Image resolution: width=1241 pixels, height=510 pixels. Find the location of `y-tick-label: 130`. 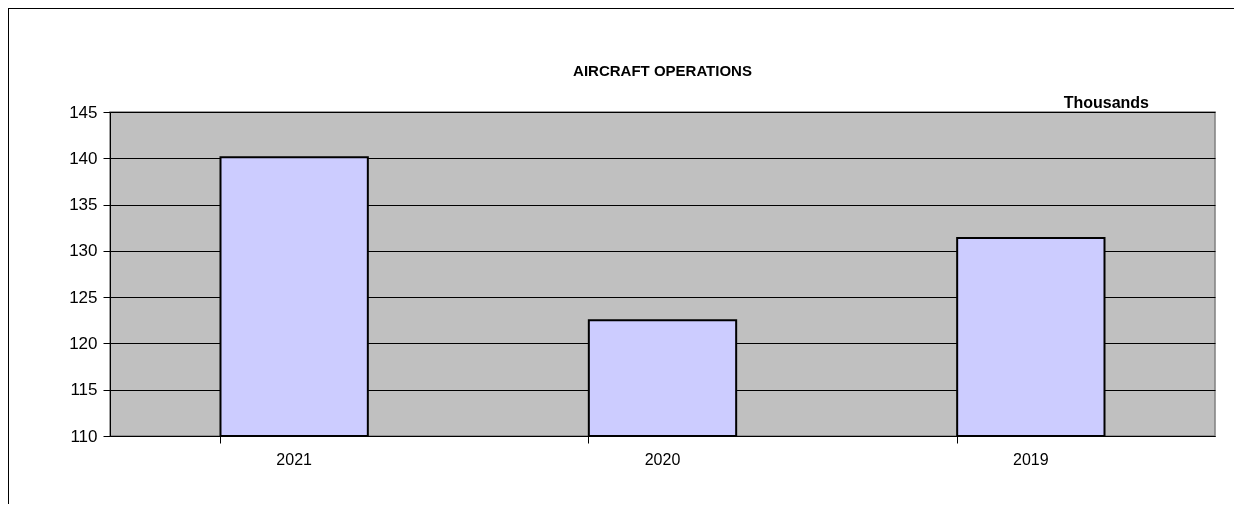

y-tick-label: 130 is located at coordinates (83, 251).